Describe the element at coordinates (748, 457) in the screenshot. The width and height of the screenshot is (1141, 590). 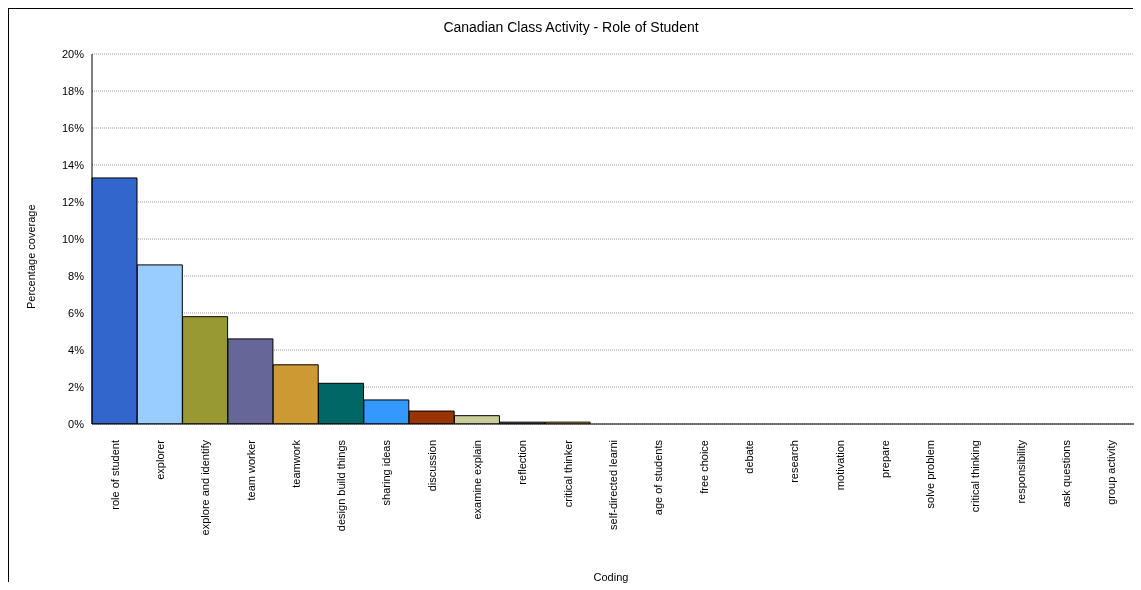
I see `x-tick-label: debate` at that location.